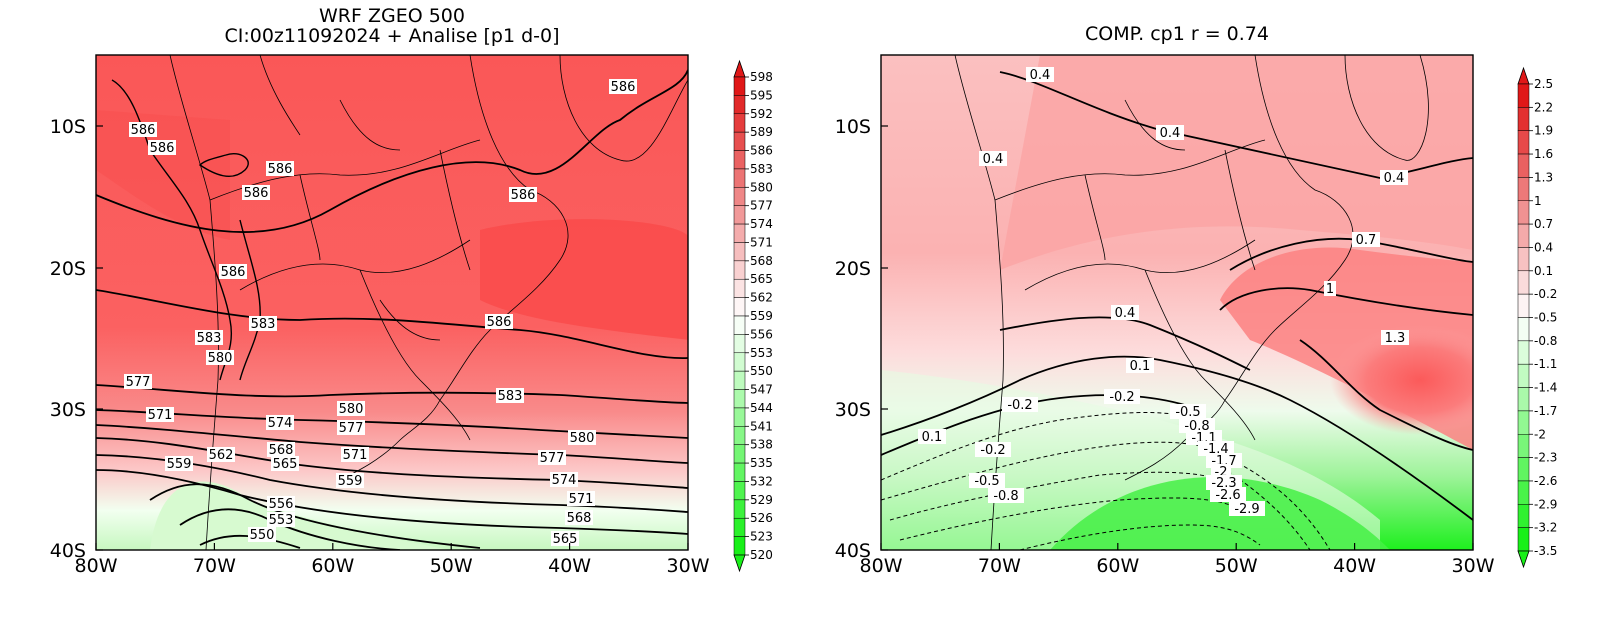 The width and height of the screenshot is (1604, 620). I want to click on colorbar-label: 562, so click(761, 298).